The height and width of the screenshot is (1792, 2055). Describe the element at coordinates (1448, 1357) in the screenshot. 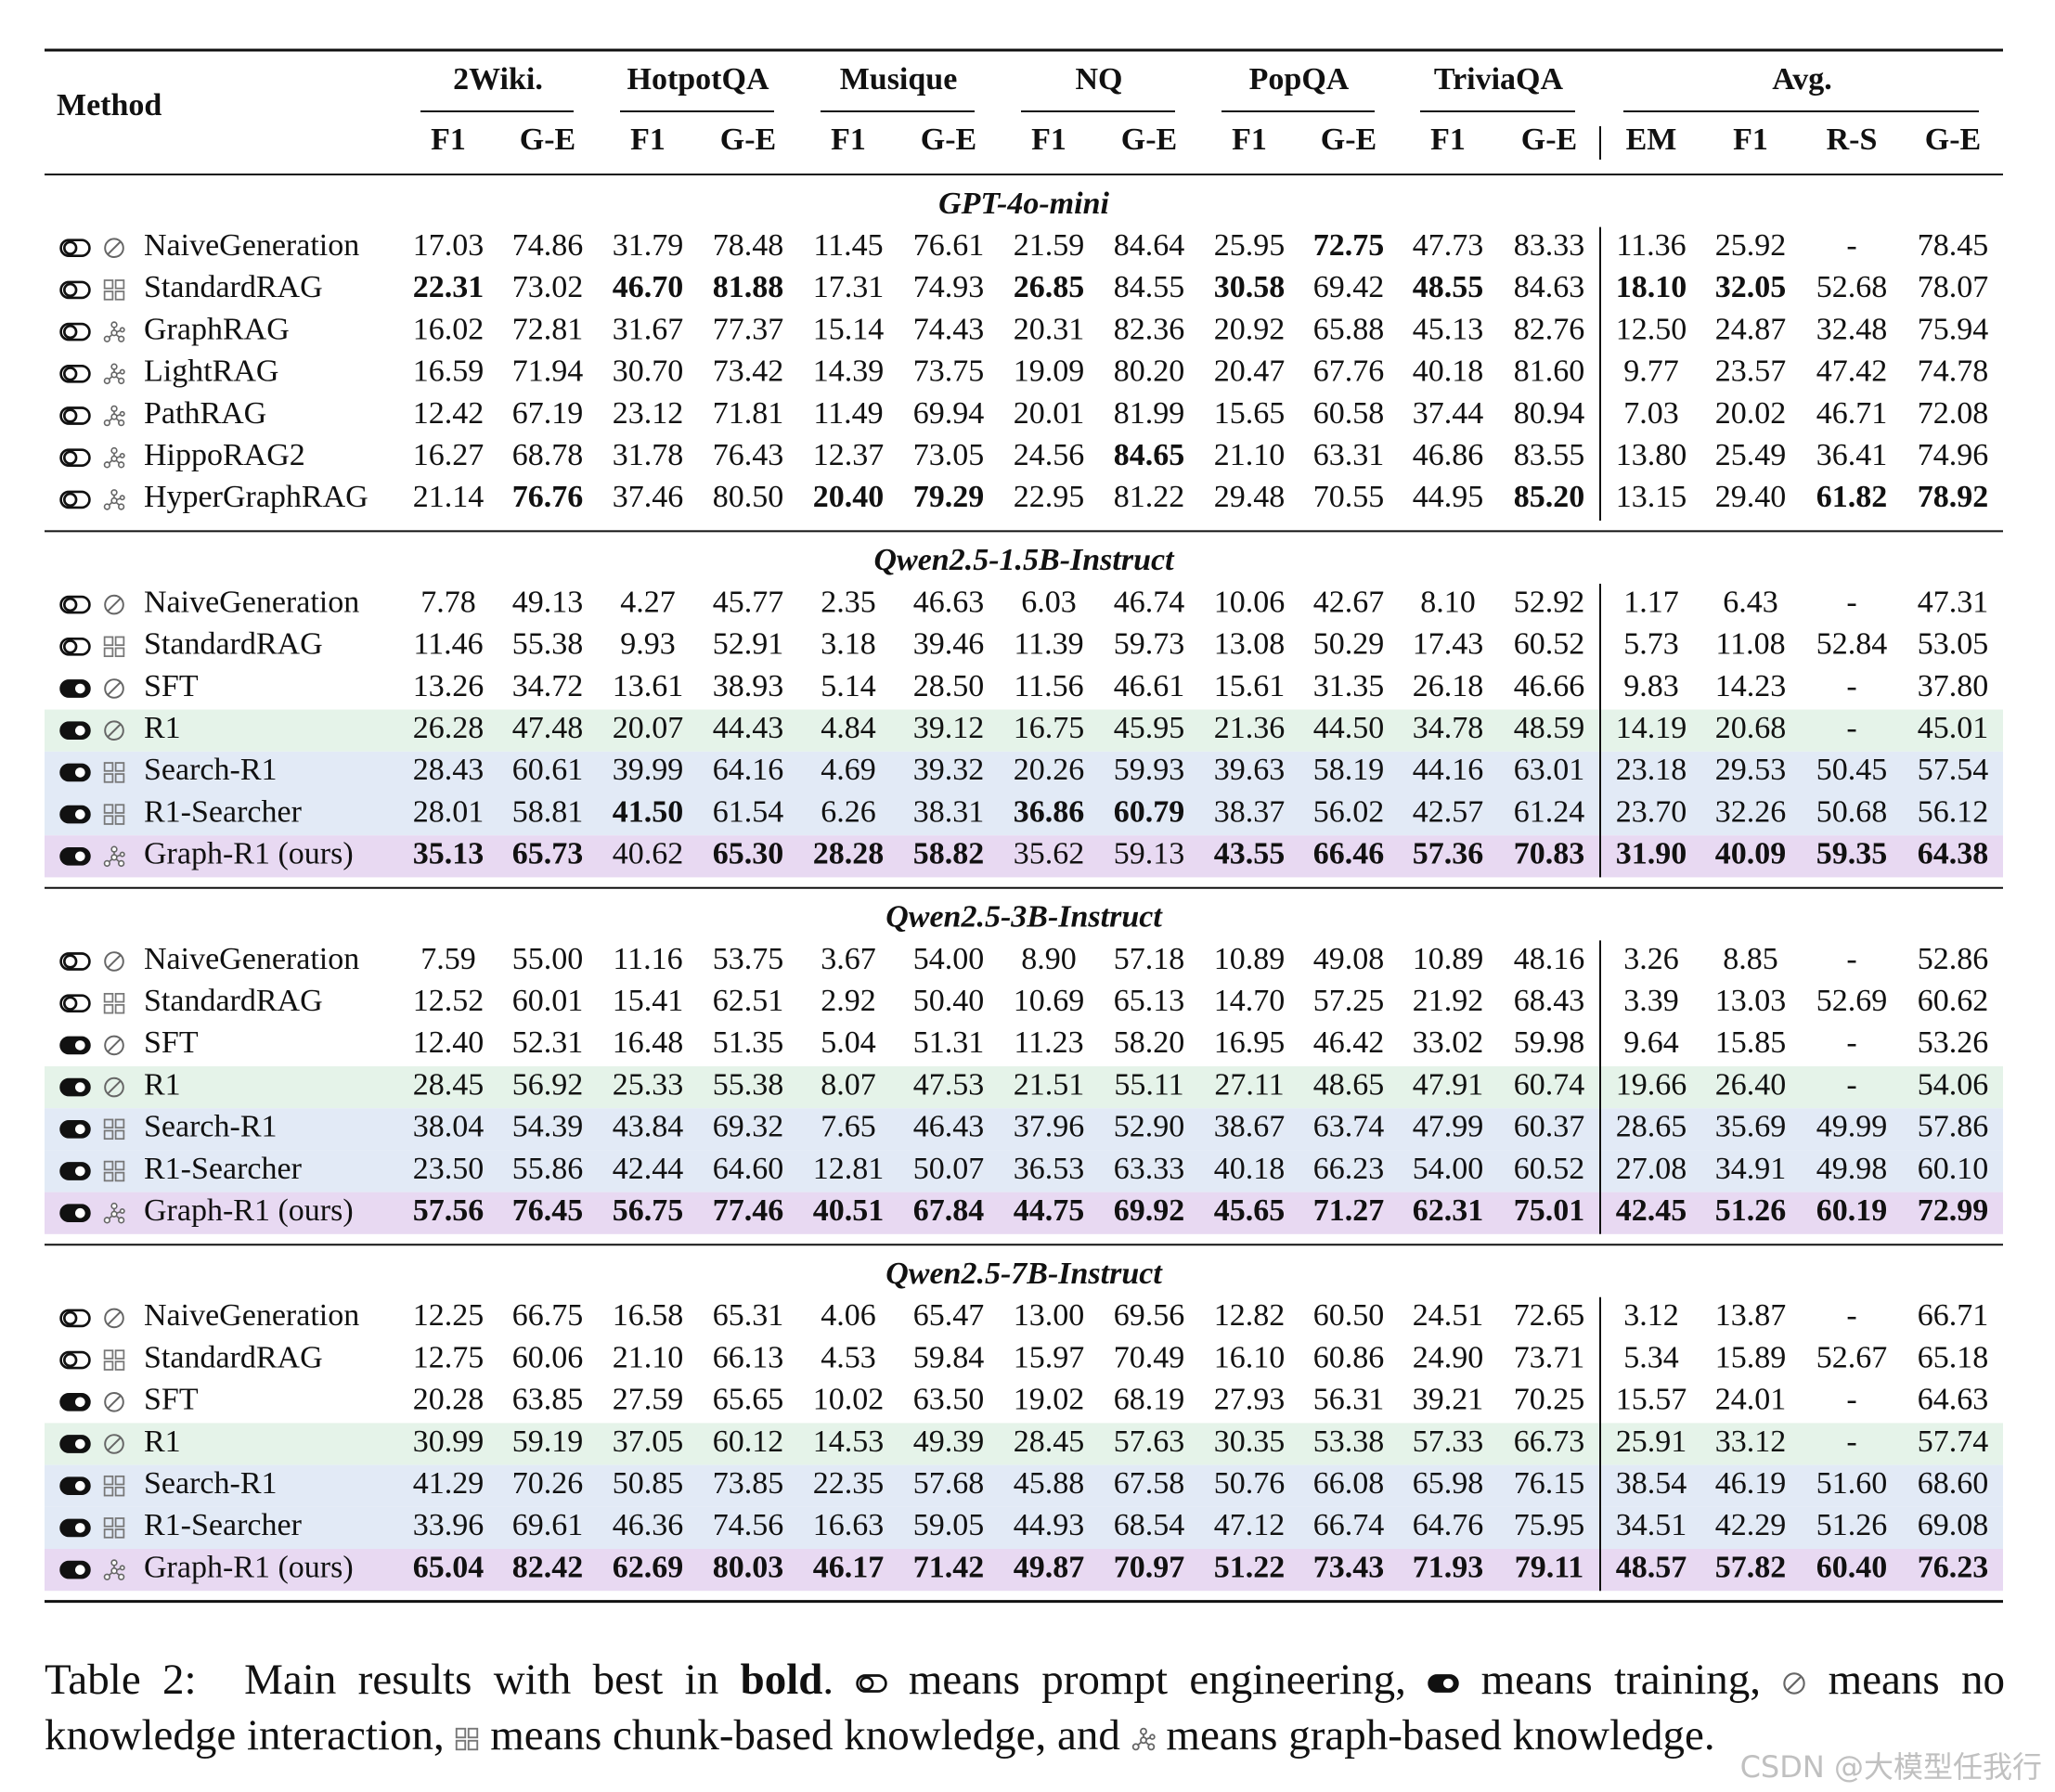

I see `cell: 24.90` at that location.